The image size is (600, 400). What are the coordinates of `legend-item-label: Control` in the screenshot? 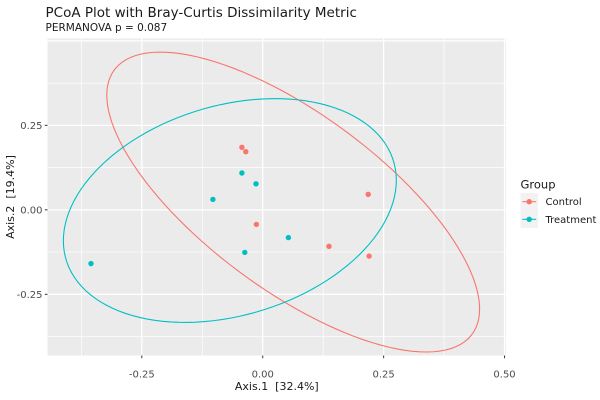 It's located at (564, 202).